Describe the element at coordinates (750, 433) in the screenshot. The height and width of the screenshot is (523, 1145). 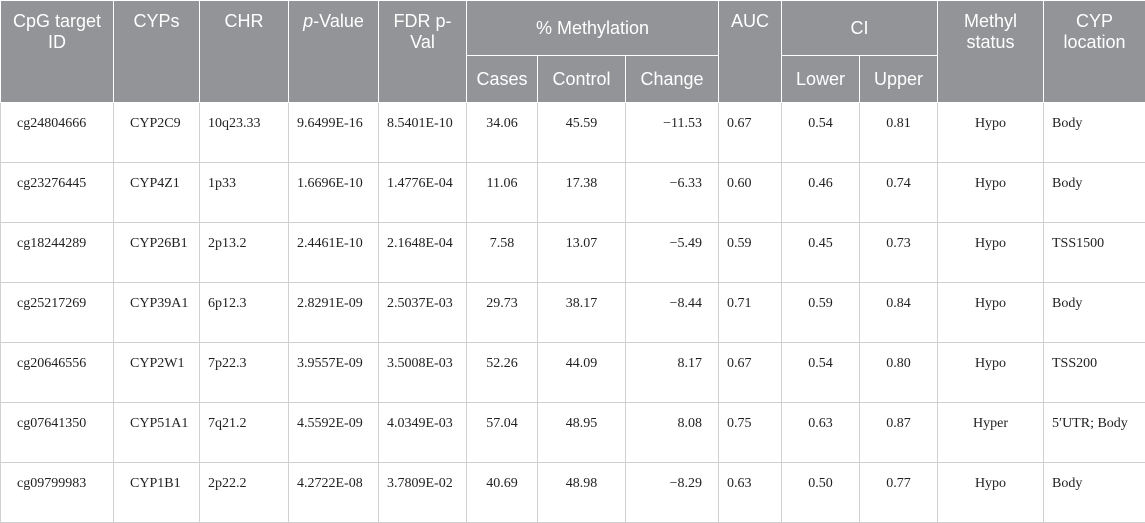
I see `table-cell: 0.75` at that location.